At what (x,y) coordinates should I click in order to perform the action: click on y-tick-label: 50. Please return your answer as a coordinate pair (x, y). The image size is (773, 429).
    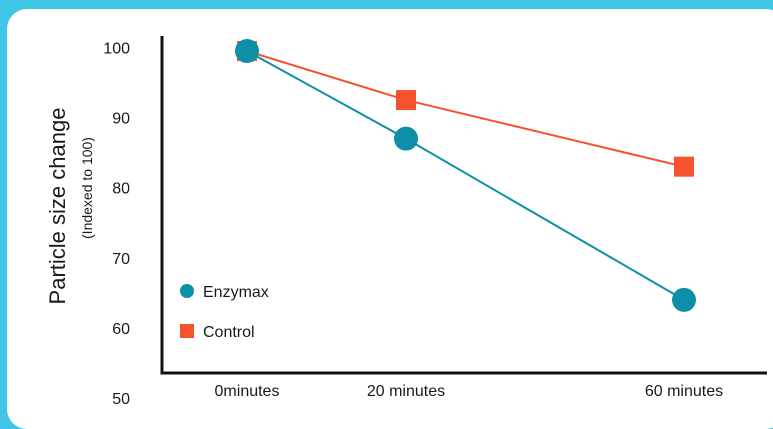
    Looking at the image, I should click on (121, 399).